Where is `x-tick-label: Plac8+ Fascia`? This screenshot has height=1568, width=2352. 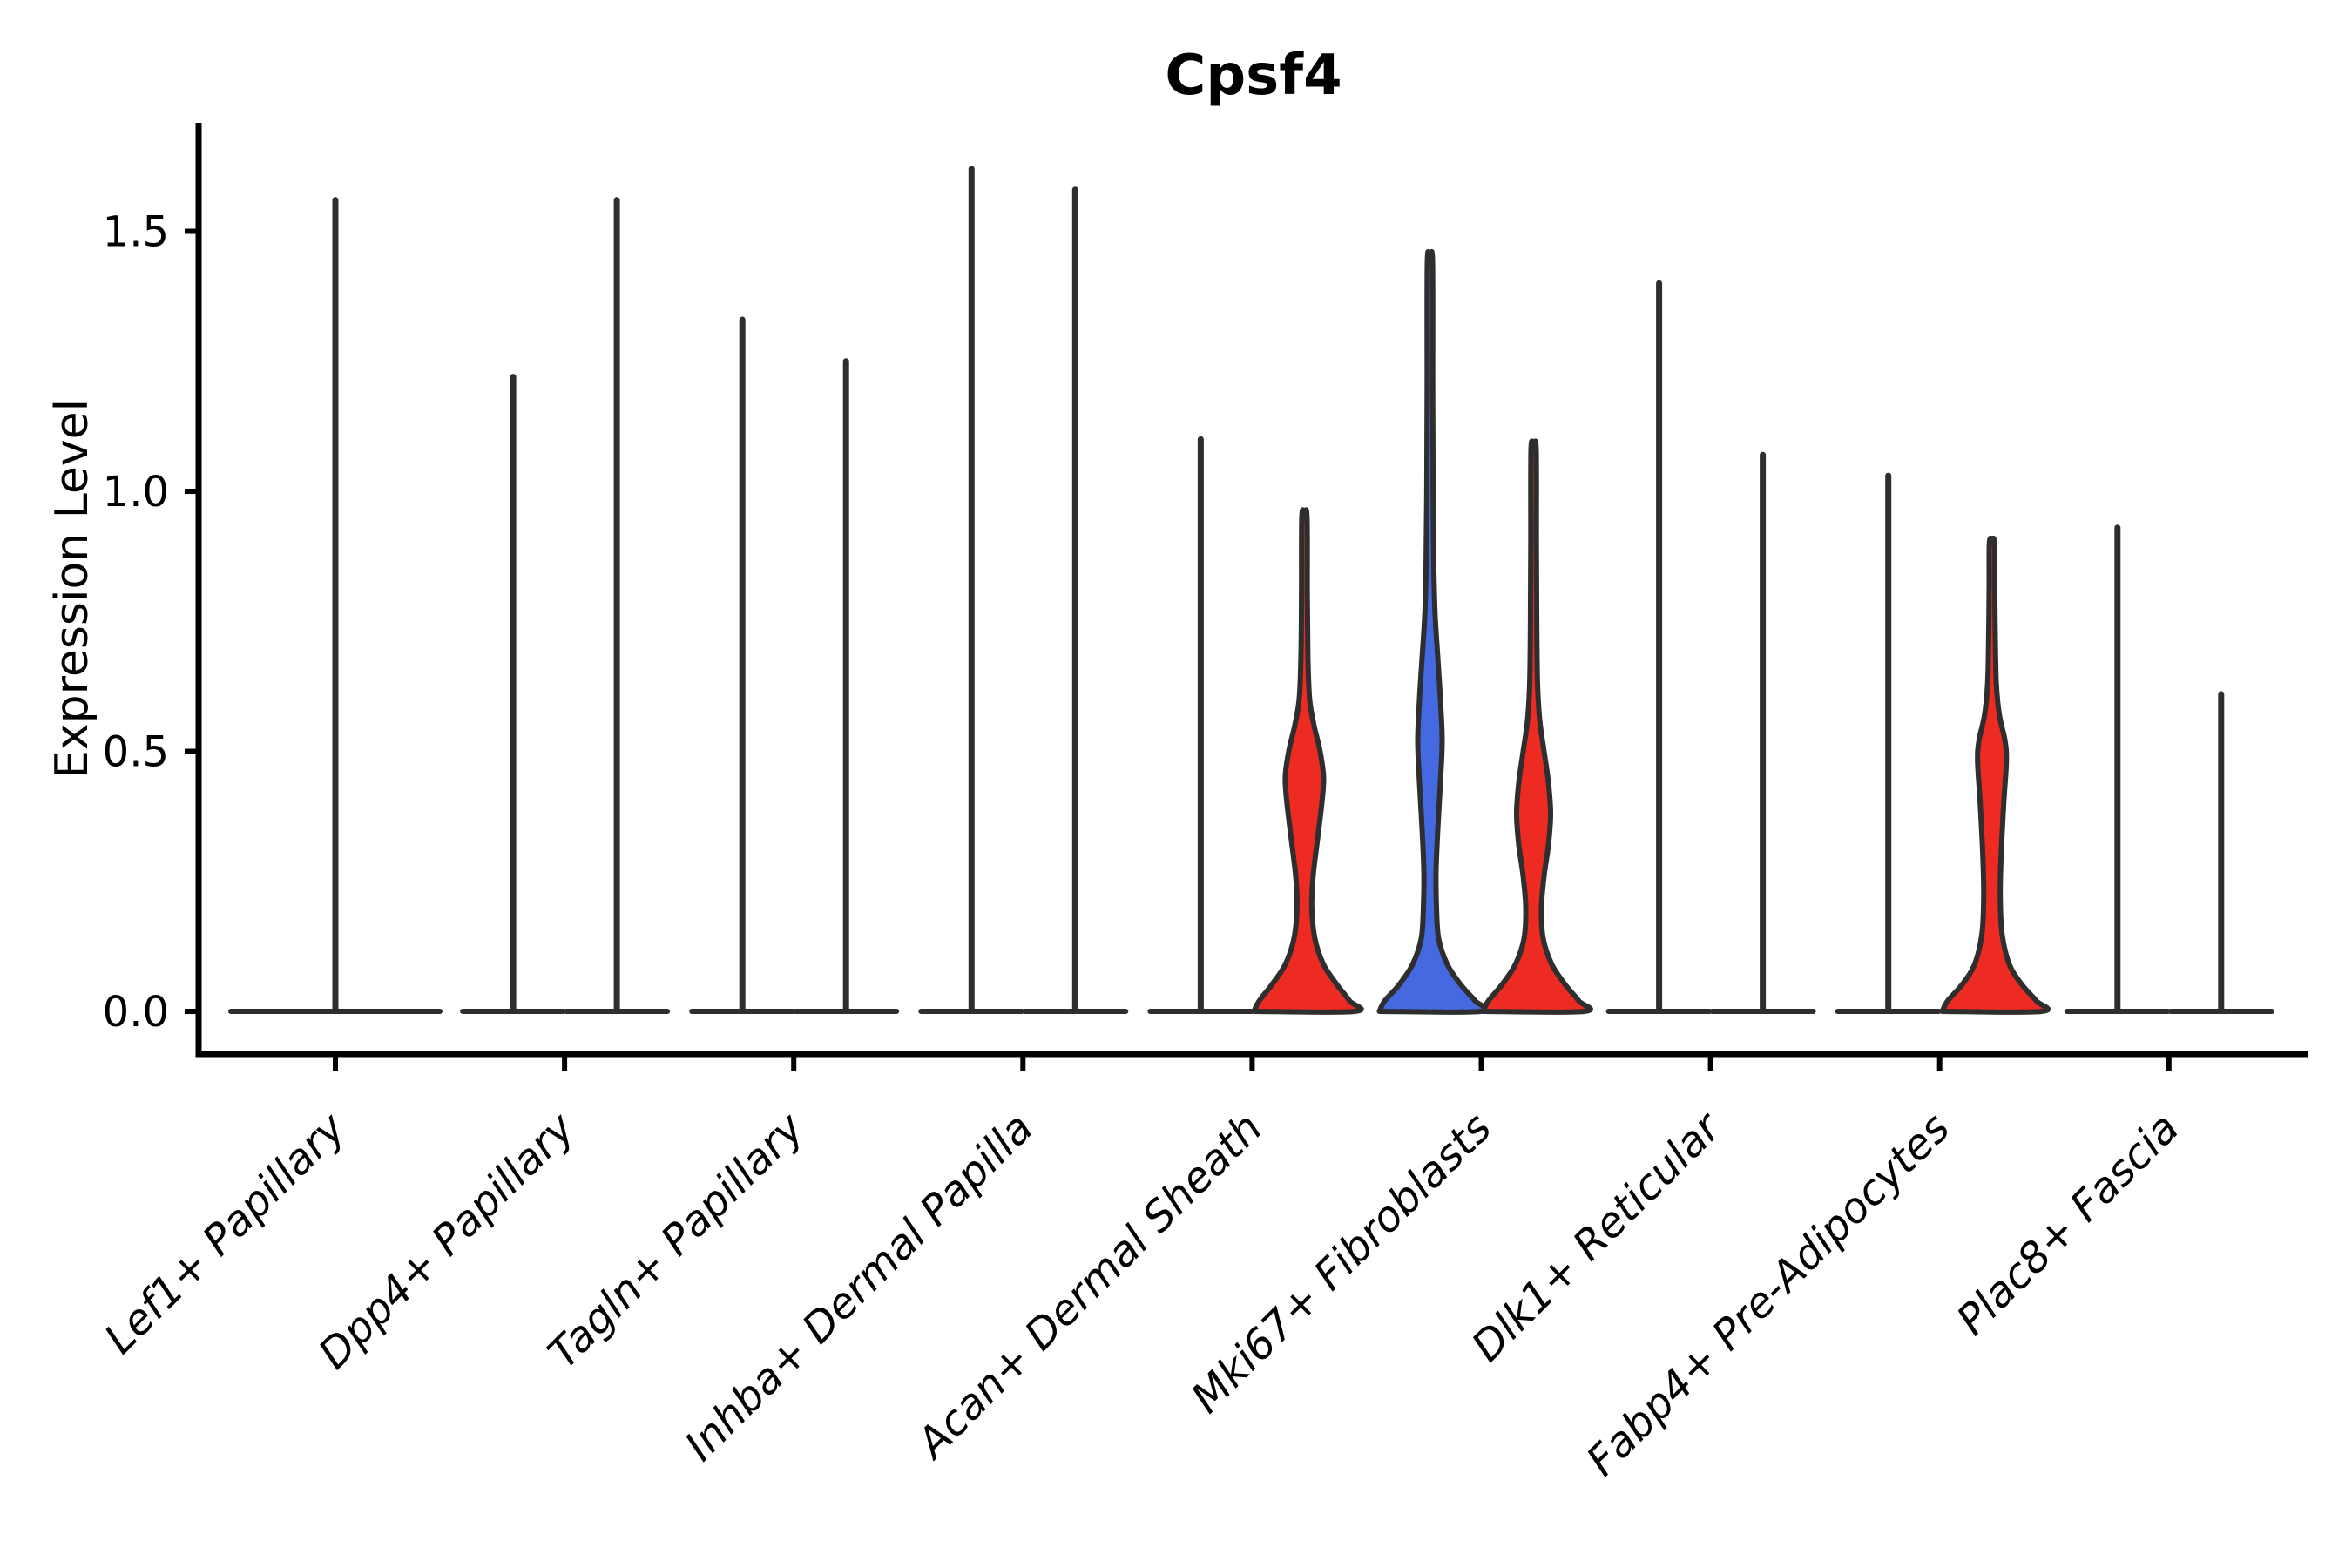
x-tick-label: Plac8+ Fascia is located at coordinates (2068, 1224).